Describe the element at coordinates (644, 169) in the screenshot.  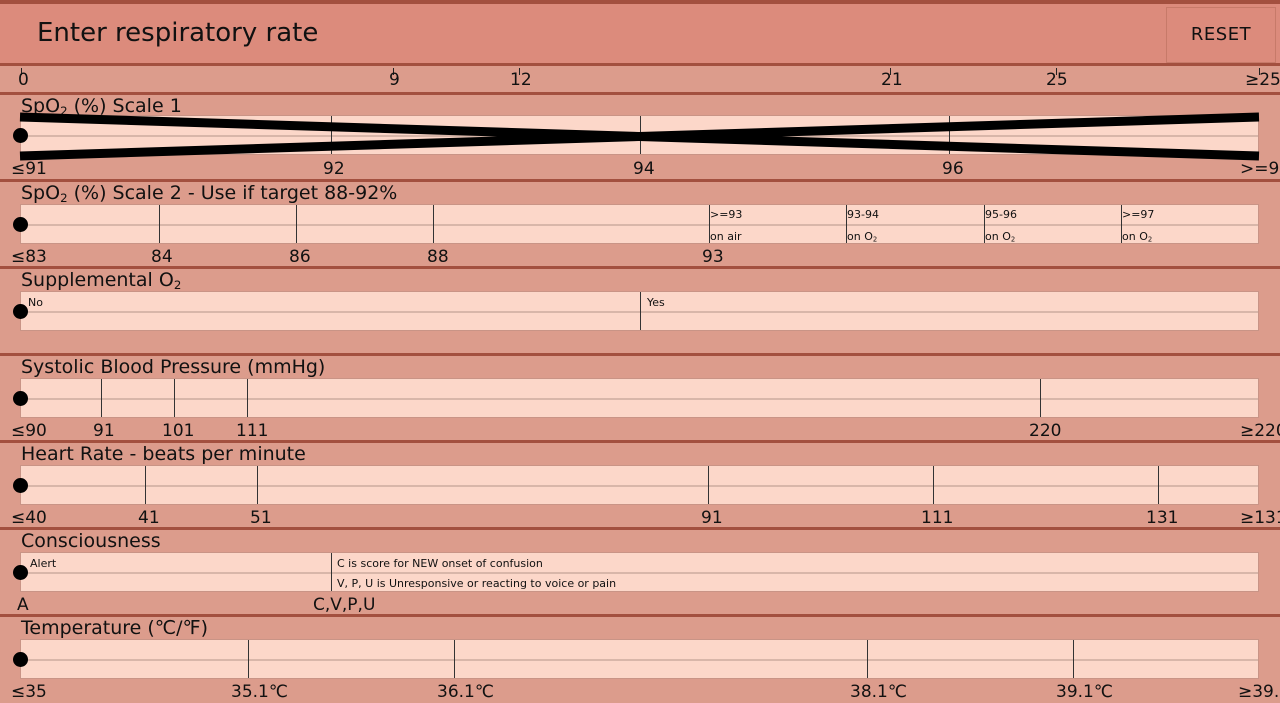
I see `scale-label: 94` at that location.